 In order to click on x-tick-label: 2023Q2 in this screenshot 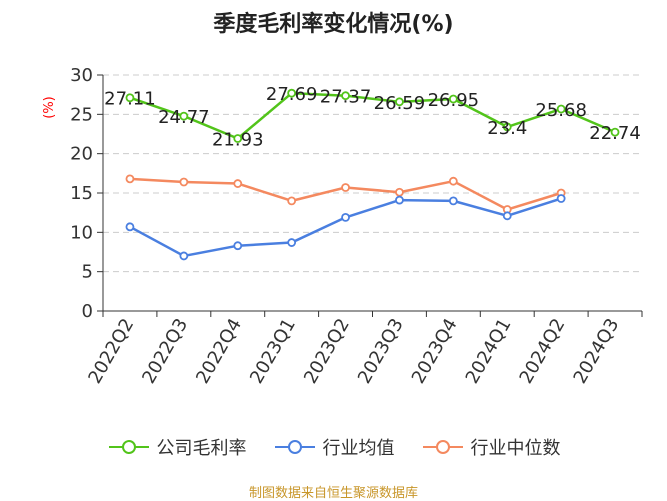, I will do `click(327, 351)`.